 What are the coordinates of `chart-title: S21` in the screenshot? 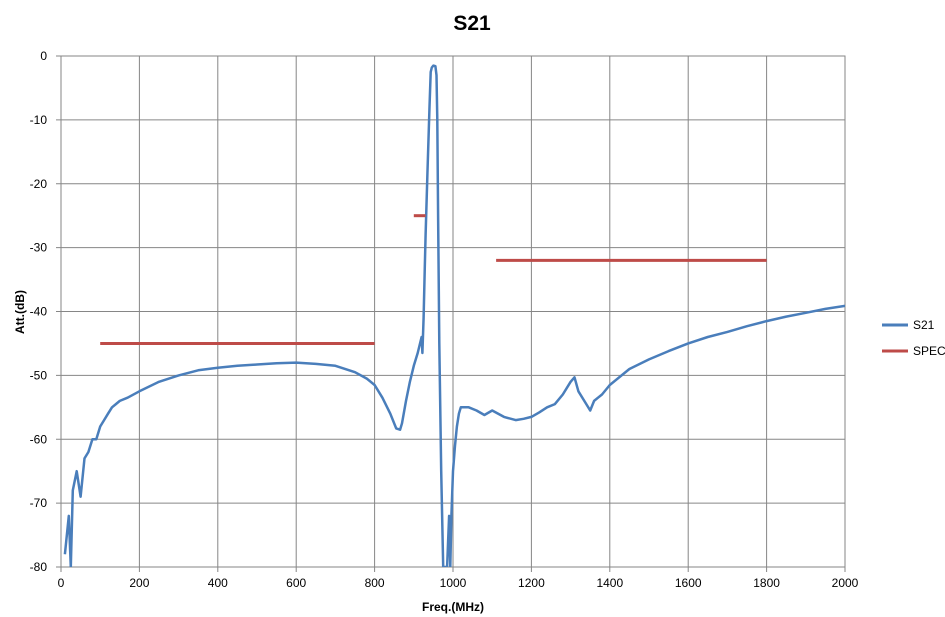 It's located at (472, 23).